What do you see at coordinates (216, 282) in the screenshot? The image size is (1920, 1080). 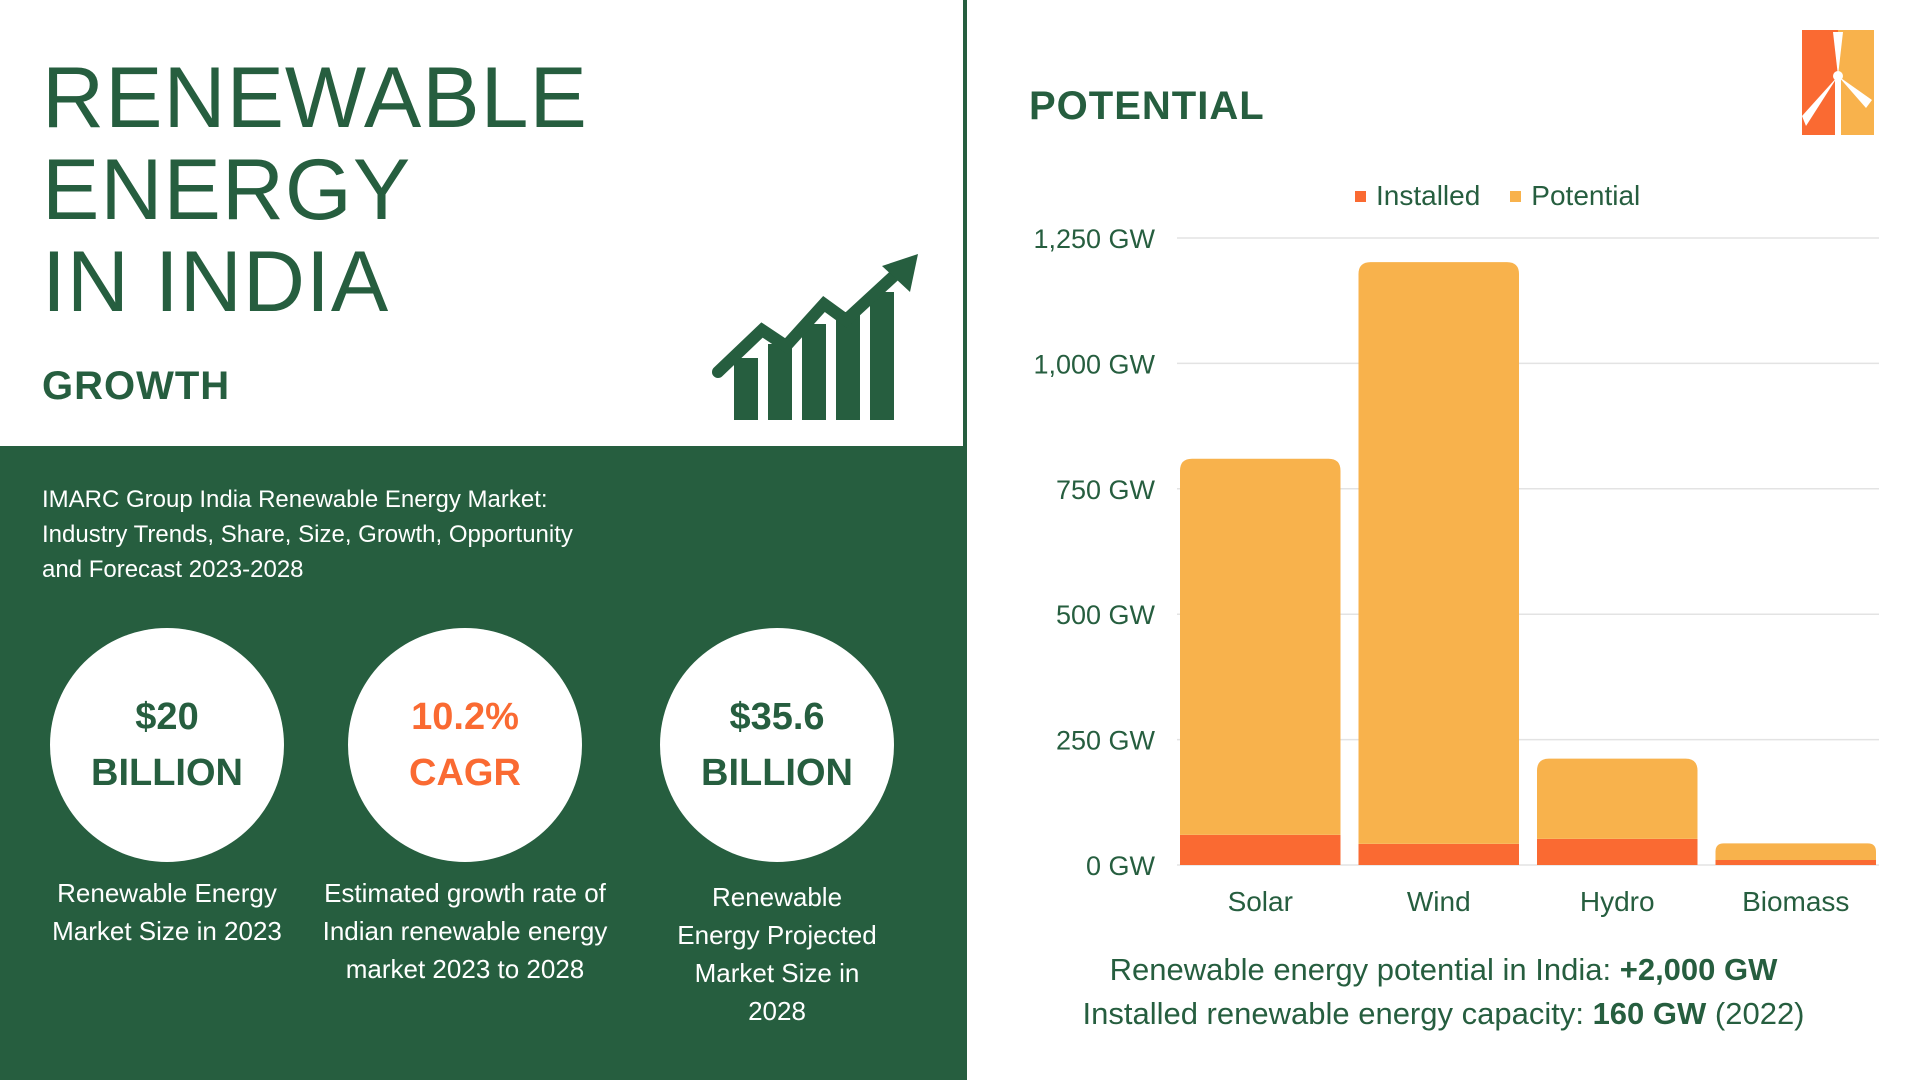 I see `title-line-3: IN INDIA` at bounding box center [216, 282].